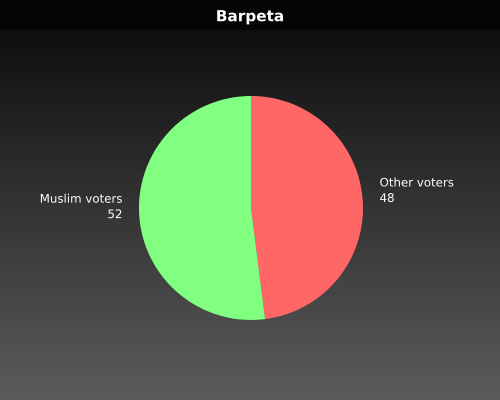  I want to click on slice-label: Other voters, so click(417, 182).